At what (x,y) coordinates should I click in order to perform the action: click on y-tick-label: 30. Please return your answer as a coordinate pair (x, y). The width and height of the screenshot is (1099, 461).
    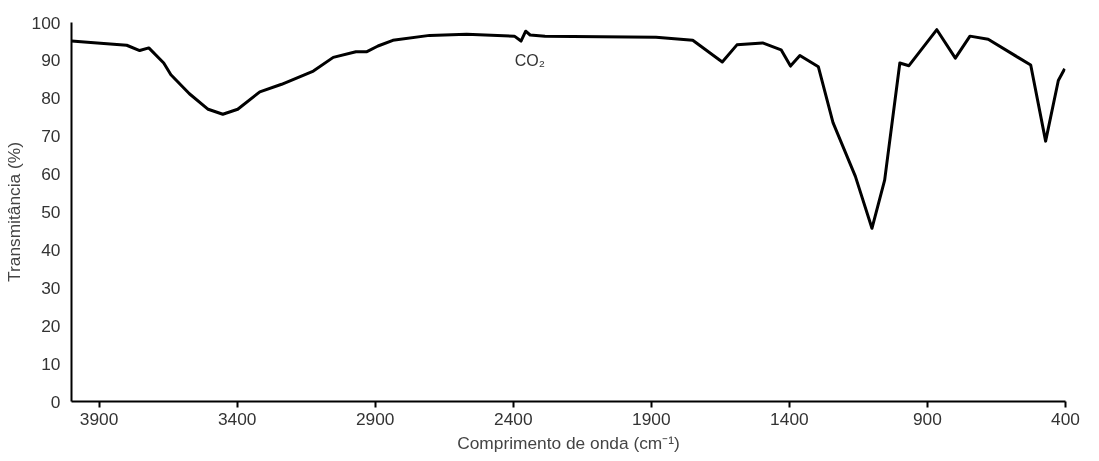
    Looking at the image, I should click on (51, 287).